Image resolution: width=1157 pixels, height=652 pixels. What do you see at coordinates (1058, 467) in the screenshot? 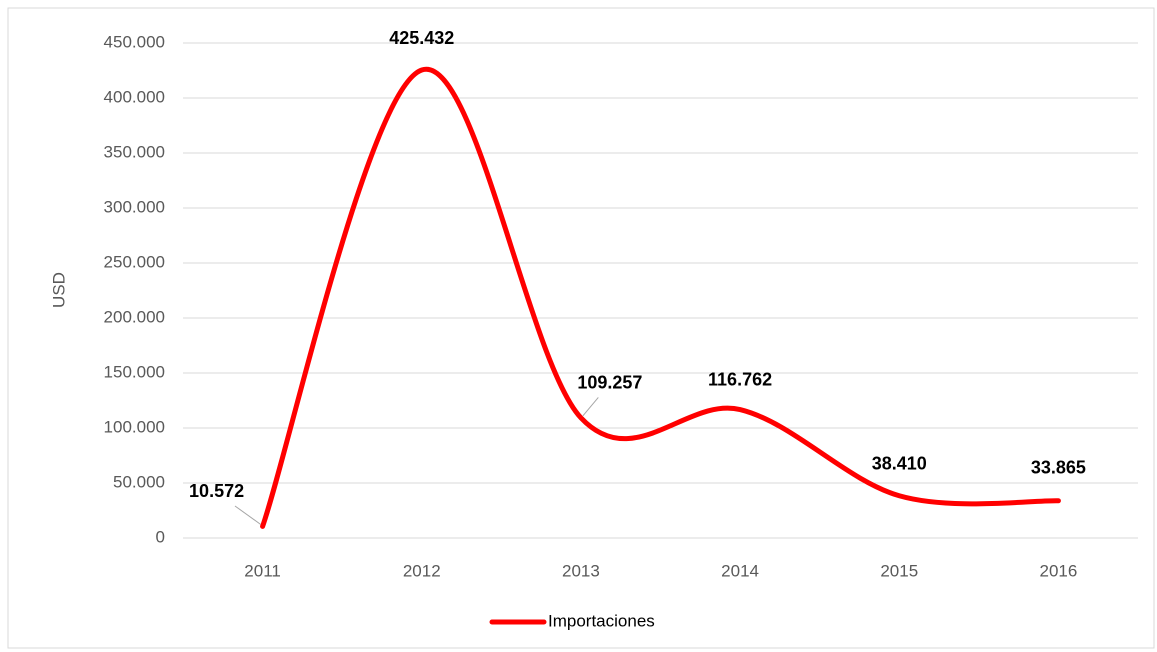
I see `data-label: 33.865` at bounding box center [1058, 467].